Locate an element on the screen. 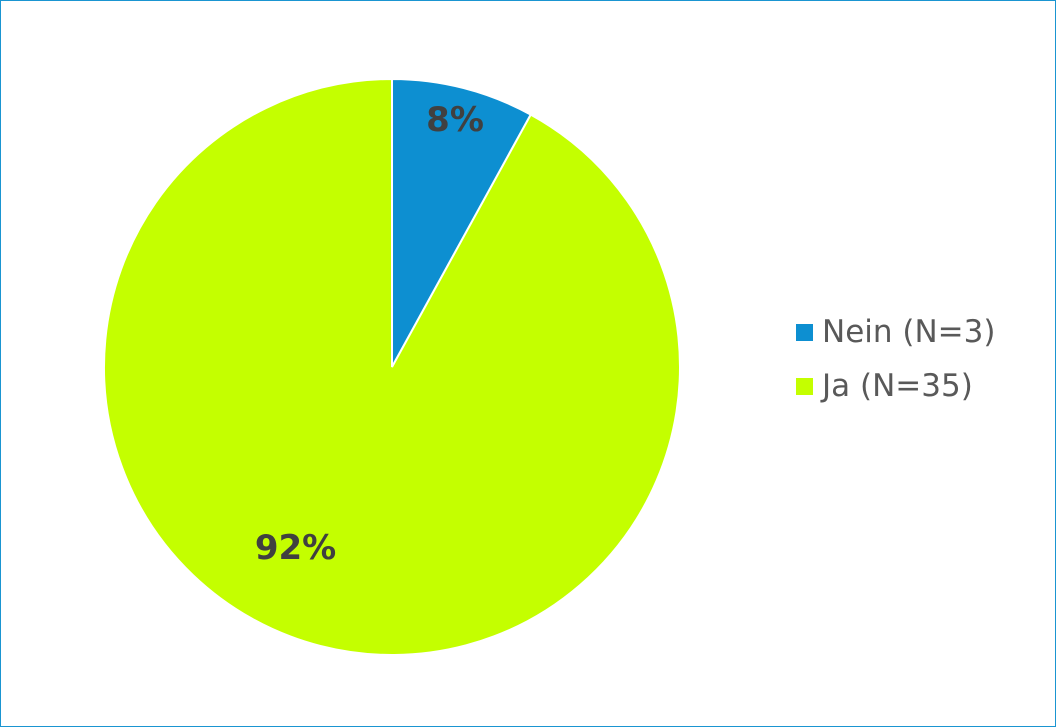 This screenshot has height=727, width=1056. legend-swatch-ja is located at coordinates (804, 386).